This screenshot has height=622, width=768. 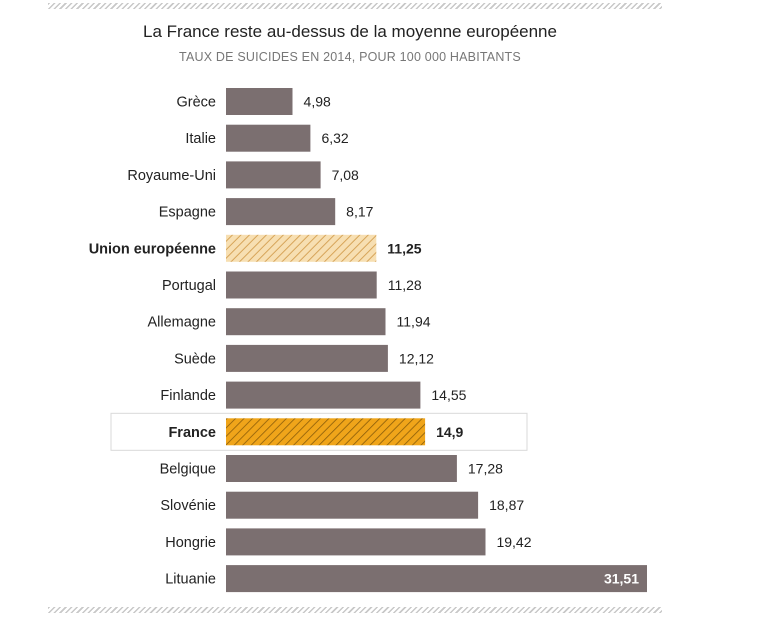 What do you see at coordinates (356, 542) in the screenshot?
I see `bar-hongrie` at bounding box center [356, 542].